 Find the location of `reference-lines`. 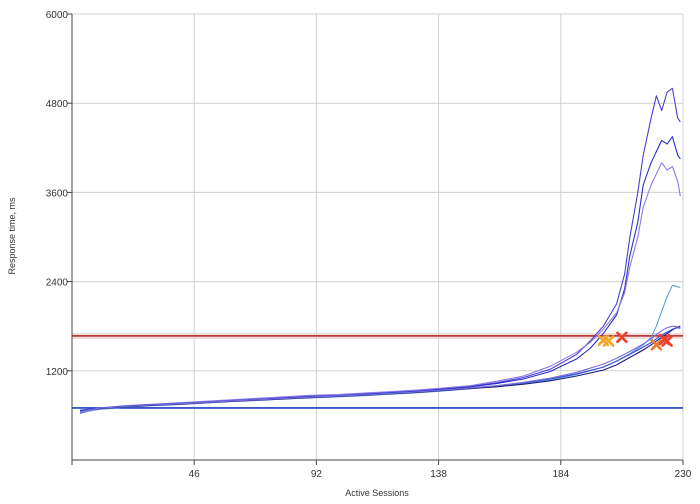

reference-lines is located at coordinates (377, 370).